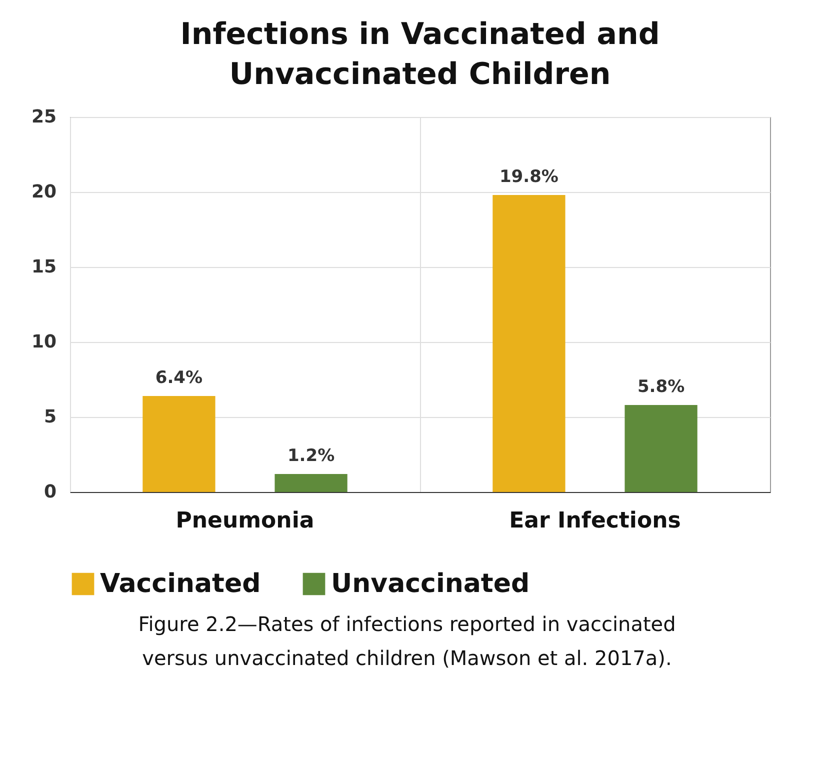 The width and height of the screenshot is (814, 767). I want to click on data-label: 19.8%, so click(528, 177).